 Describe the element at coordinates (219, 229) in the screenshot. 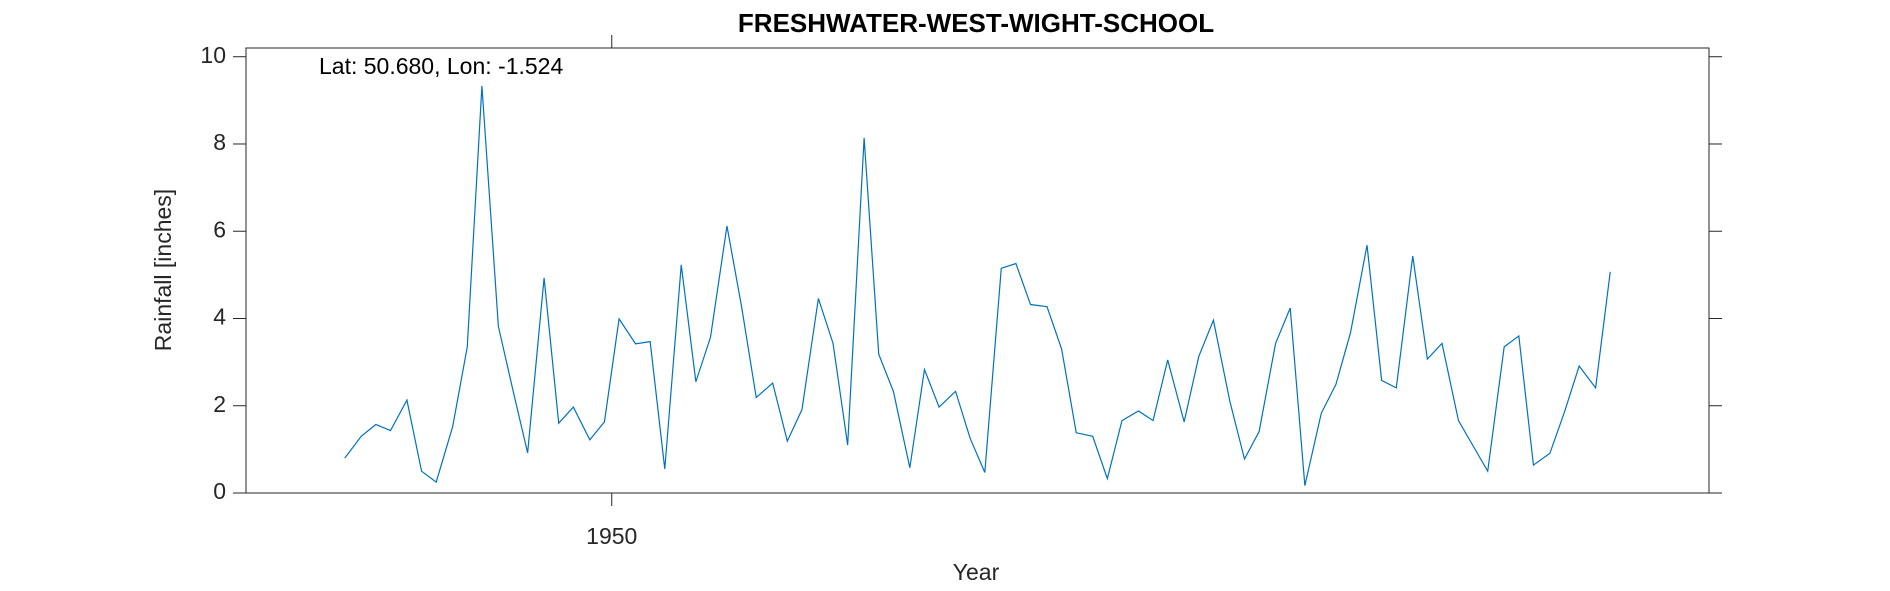

I see `y-tick-label: 6` at that location.